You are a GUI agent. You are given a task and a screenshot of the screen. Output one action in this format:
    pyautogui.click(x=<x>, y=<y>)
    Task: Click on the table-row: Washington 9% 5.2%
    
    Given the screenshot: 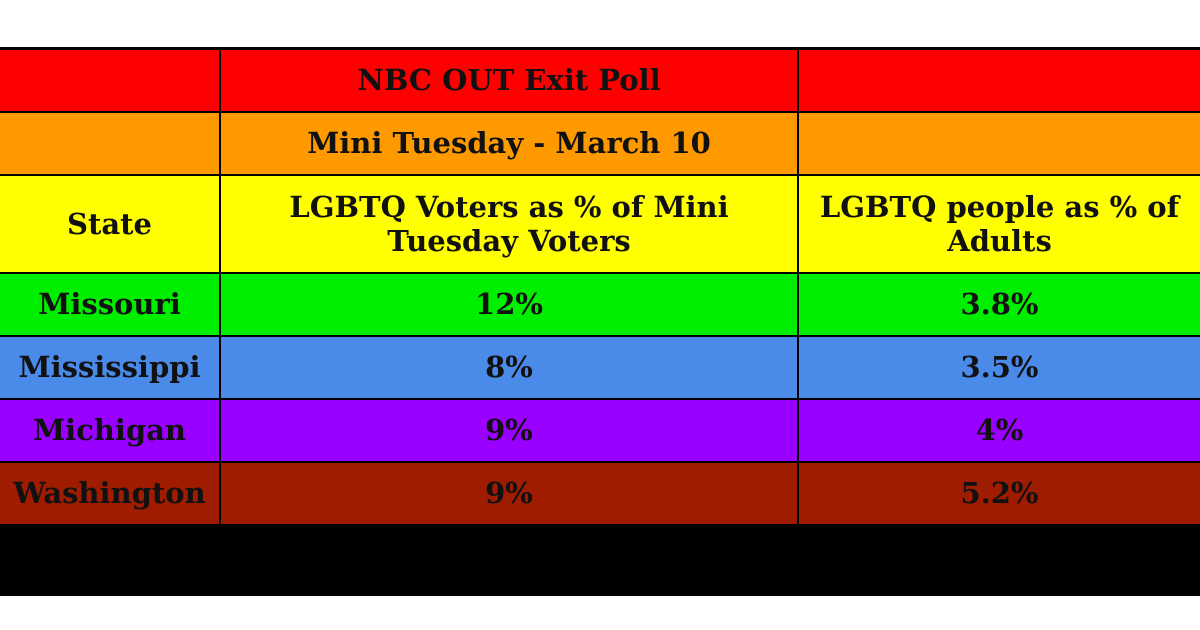 What is the action you would take?
    pyautogui.click(x=600, y=493)
    